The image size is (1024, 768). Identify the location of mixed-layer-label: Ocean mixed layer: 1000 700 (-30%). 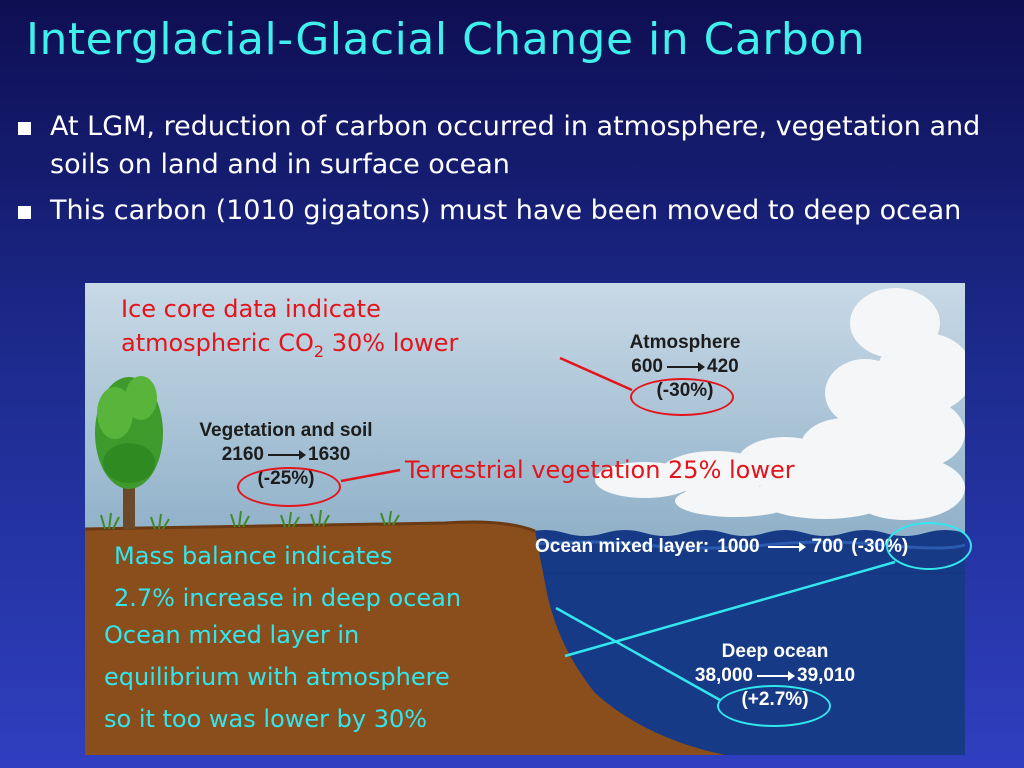
(721, 547).